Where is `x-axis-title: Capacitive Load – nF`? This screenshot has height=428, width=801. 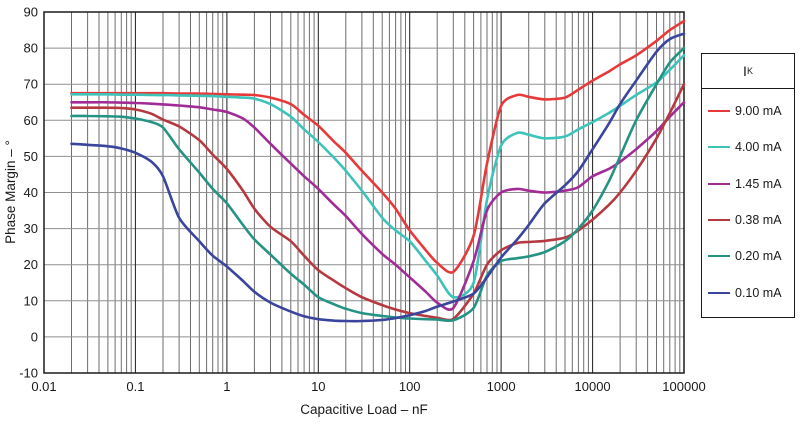
x-axis-title: Capacitive Load – nF is located at coordinates (364, 409).